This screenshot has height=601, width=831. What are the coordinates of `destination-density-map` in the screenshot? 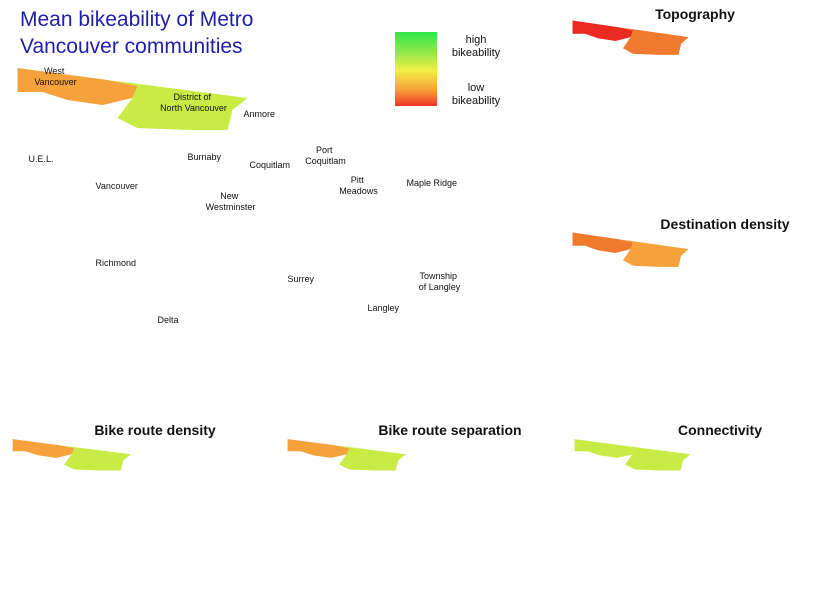 It's located at (630, 249).